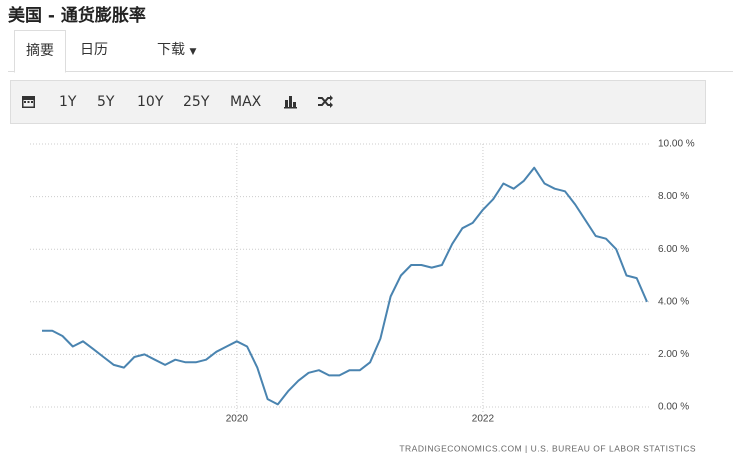  I want to click on bar-chart-icon, so click(290, 101).